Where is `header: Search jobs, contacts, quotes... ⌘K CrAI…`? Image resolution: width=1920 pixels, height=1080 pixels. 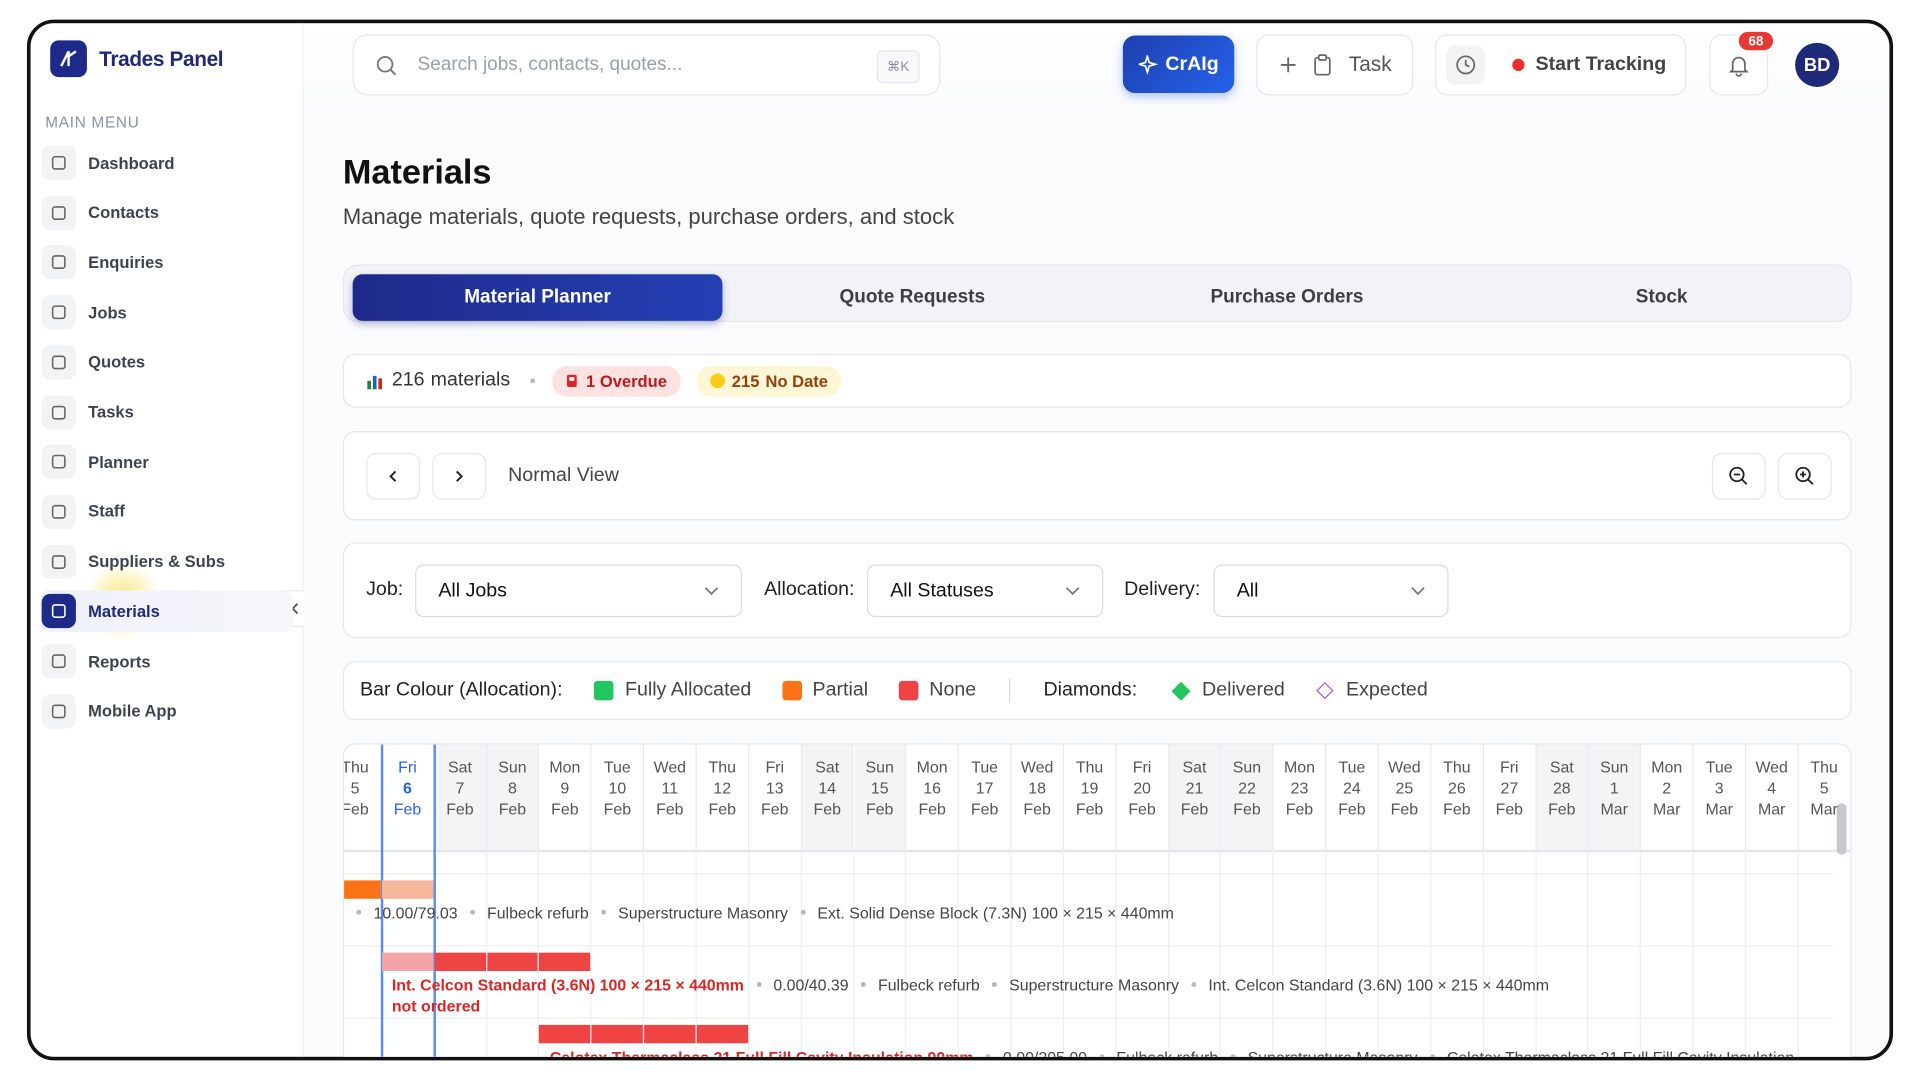 header: Search jobs, contacts, quotes... ⌘K CrAI… is located at coordinates (1096, 67).